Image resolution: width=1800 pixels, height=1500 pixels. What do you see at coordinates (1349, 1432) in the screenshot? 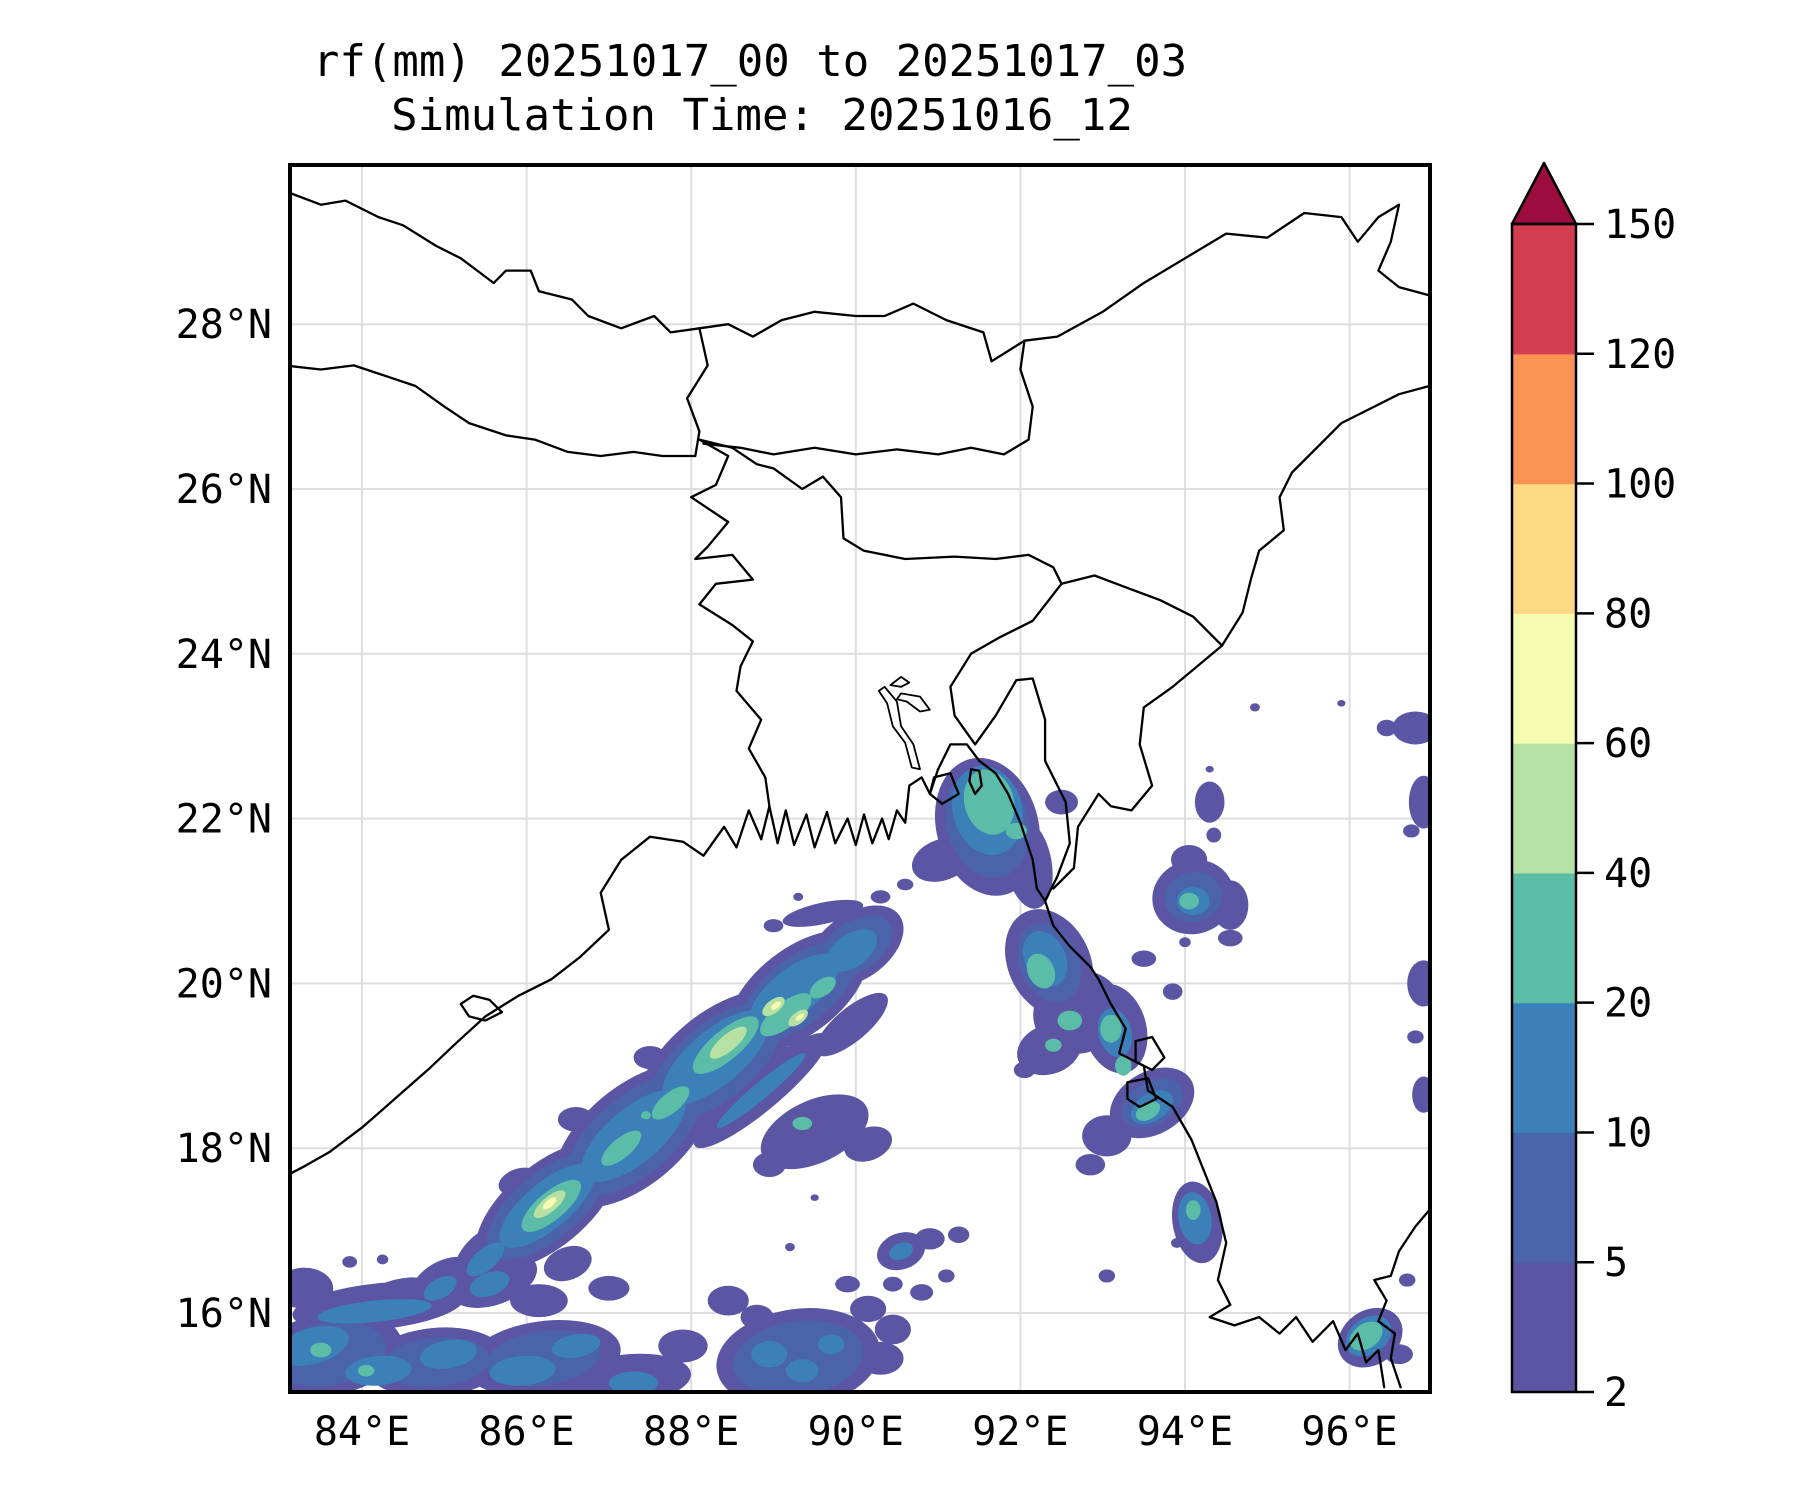
I see `x-tick-label: 96°E` at bounding box center [1349, 1432].